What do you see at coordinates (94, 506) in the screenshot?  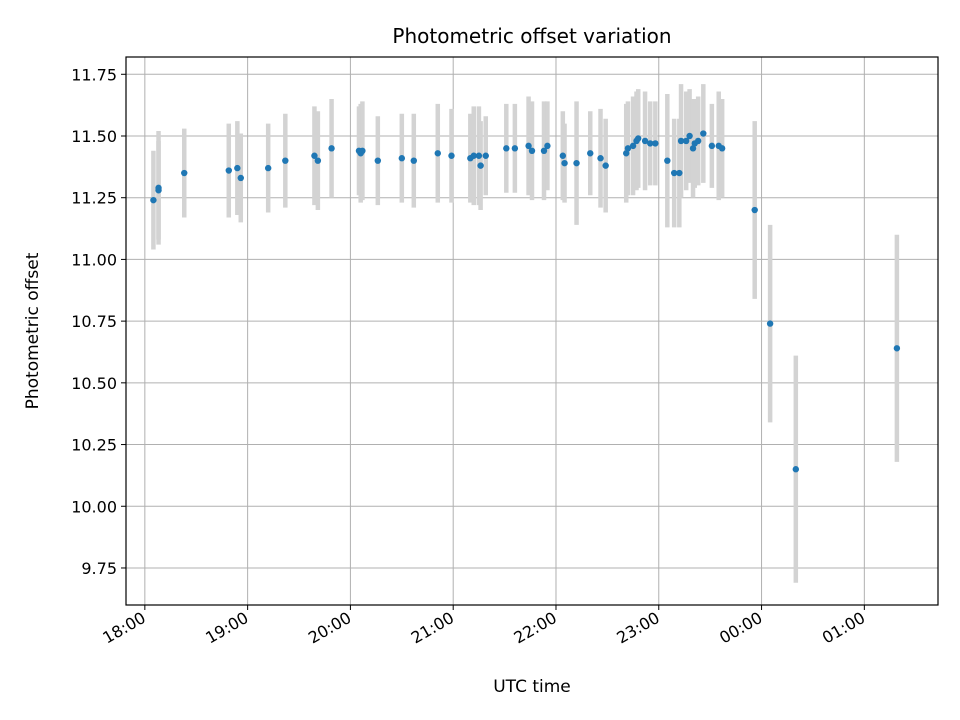 I see `y-tick-label: 10.00` at bounding box center [94, 506].